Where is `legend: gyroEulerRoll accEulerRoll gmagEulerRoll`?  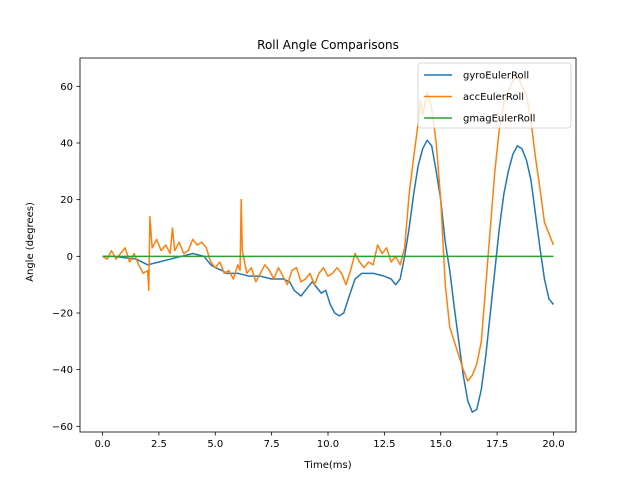 legend: gyroEulerRoll accEulerRoll gmagEulerRoll is located at coordinates (494, 95).